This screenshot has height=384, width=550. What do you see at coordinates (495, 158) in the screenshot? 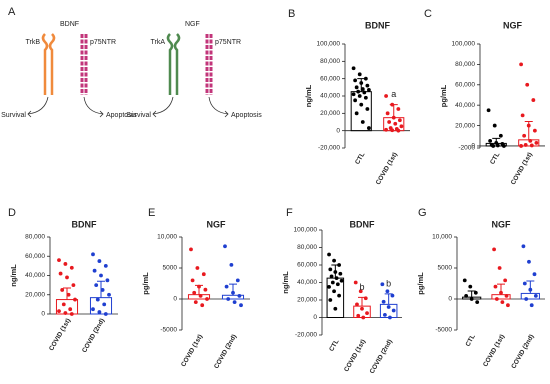
I see `x-tick-label: CTL` at bounding box center [495, 158].